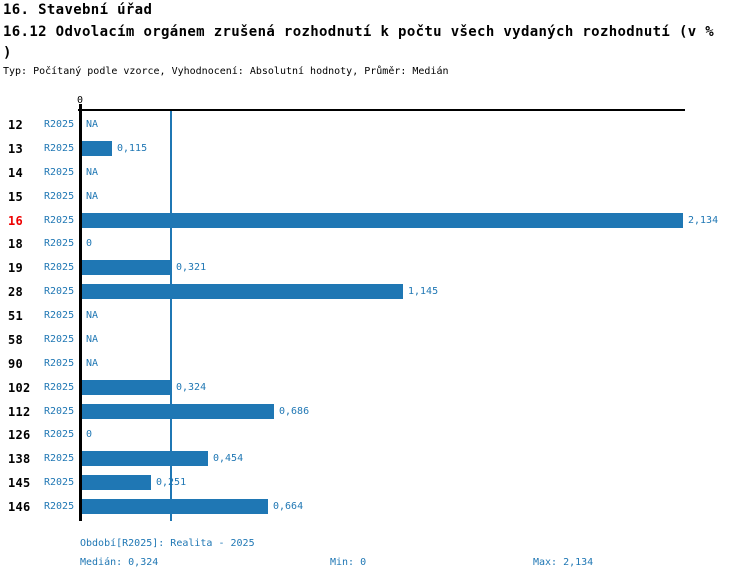 Image resolution: width=750 pixels, height=582 pixels. I want to click on row-id-label: 145, so click(19, 483).